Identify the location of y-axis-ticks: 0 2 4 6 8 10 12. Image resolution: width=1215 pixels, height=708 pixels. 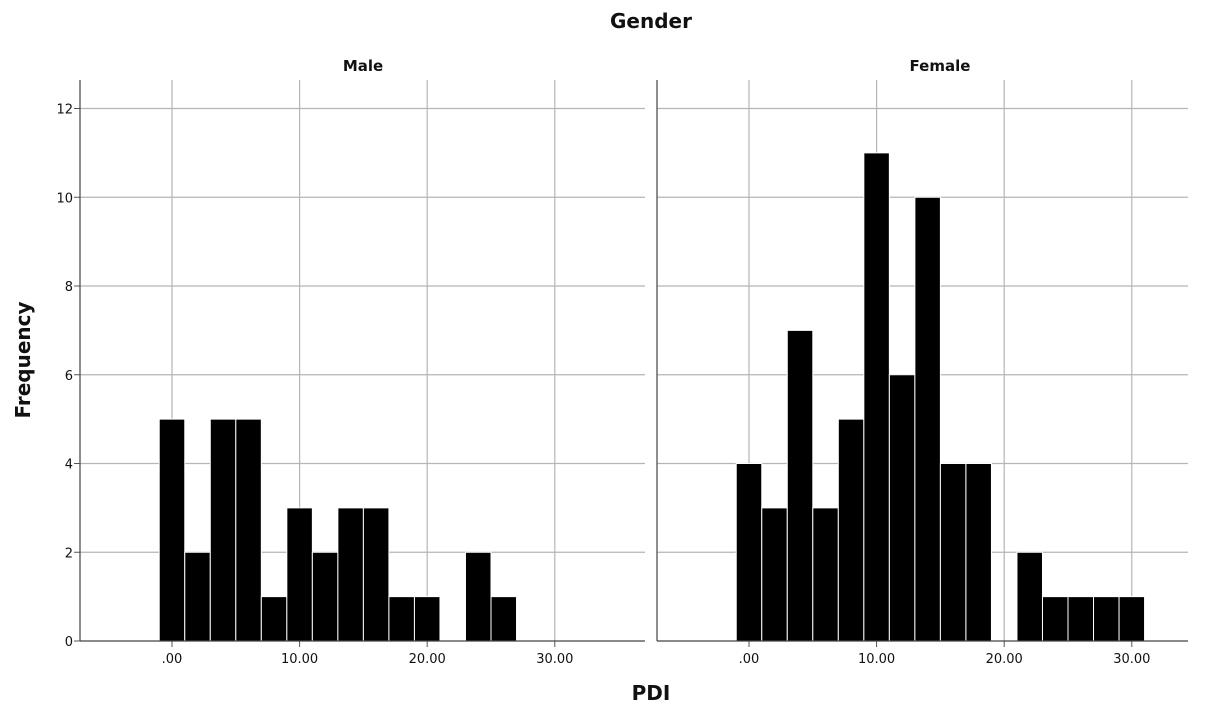
(68, 376).